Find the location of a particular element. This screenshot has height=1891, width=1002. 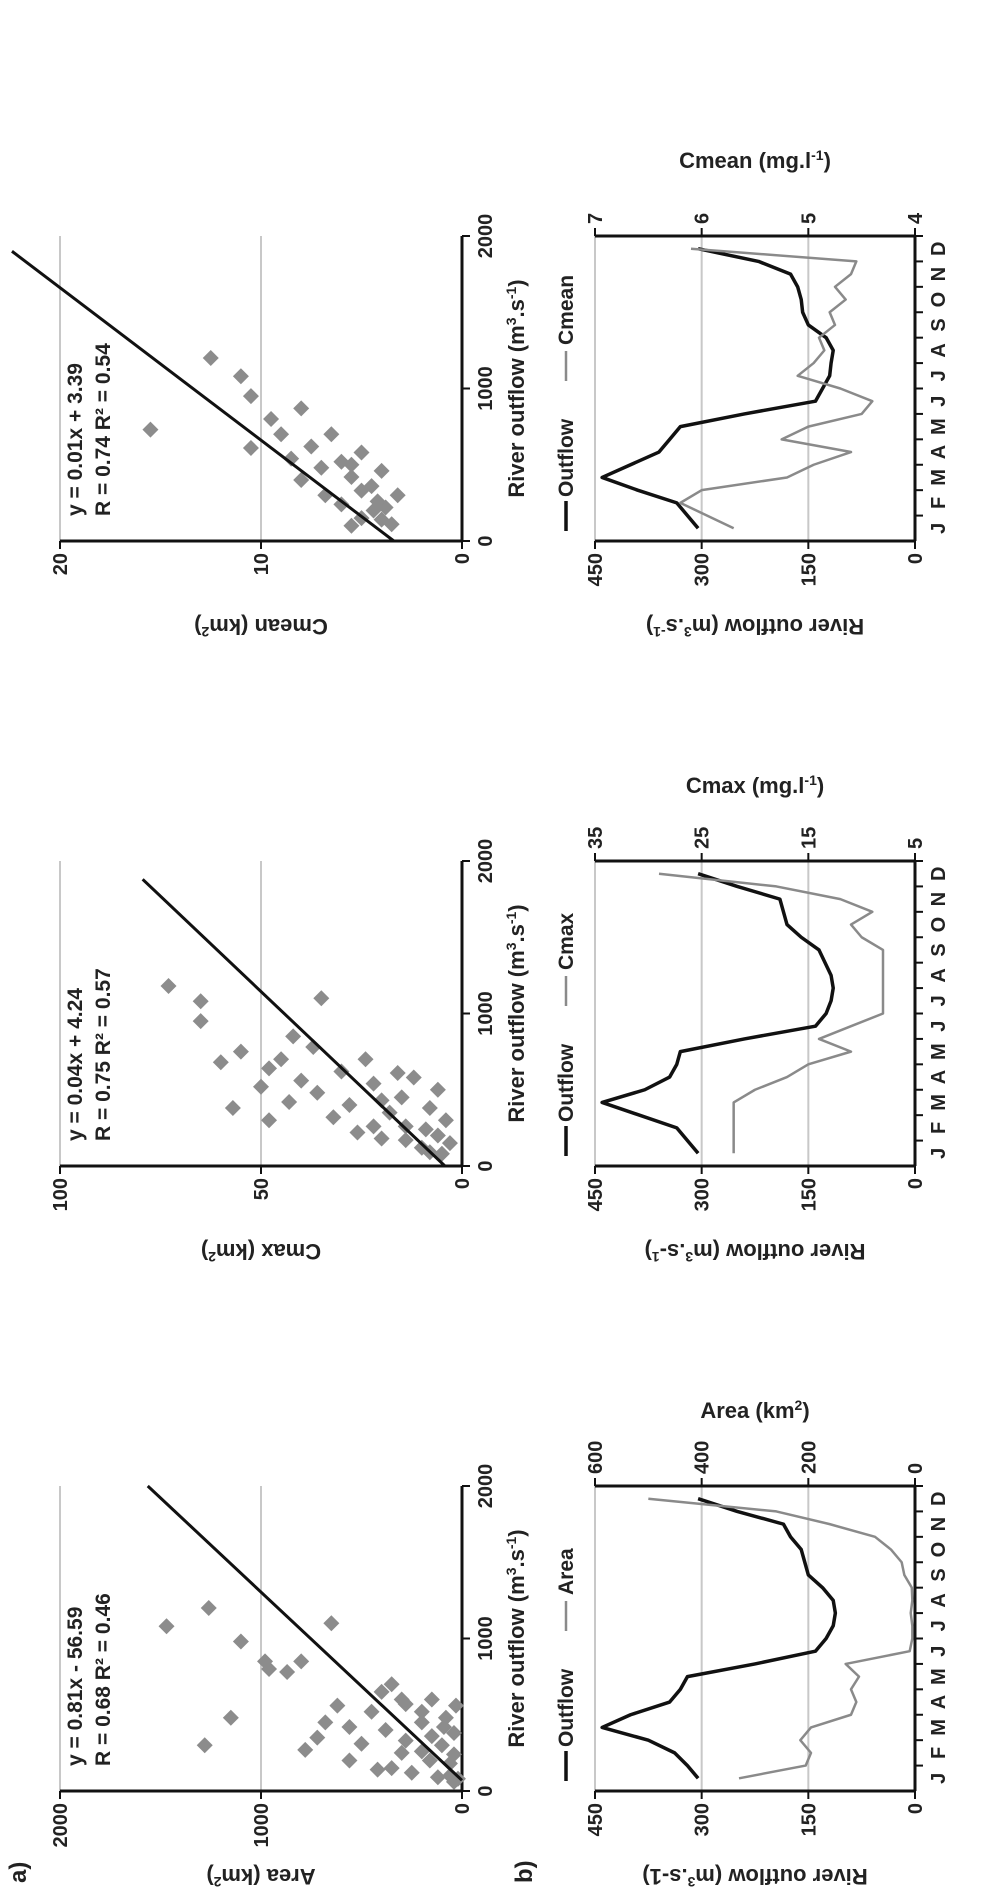

y-axis-label: Cmax (km2) is located at coordinates (261, 1252).